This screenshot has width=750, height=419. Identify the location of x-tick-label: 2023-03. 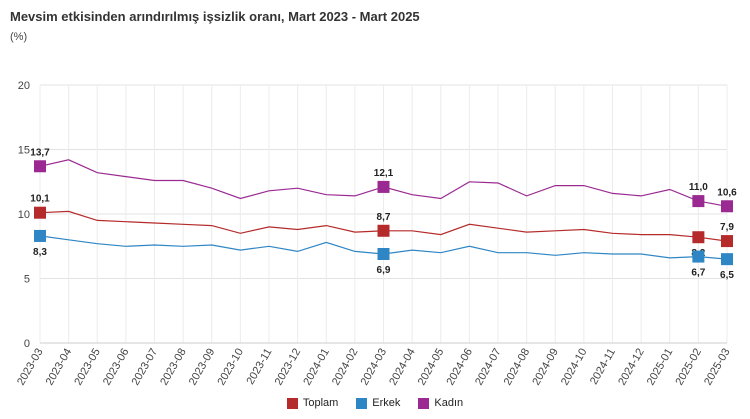
(30, 367).